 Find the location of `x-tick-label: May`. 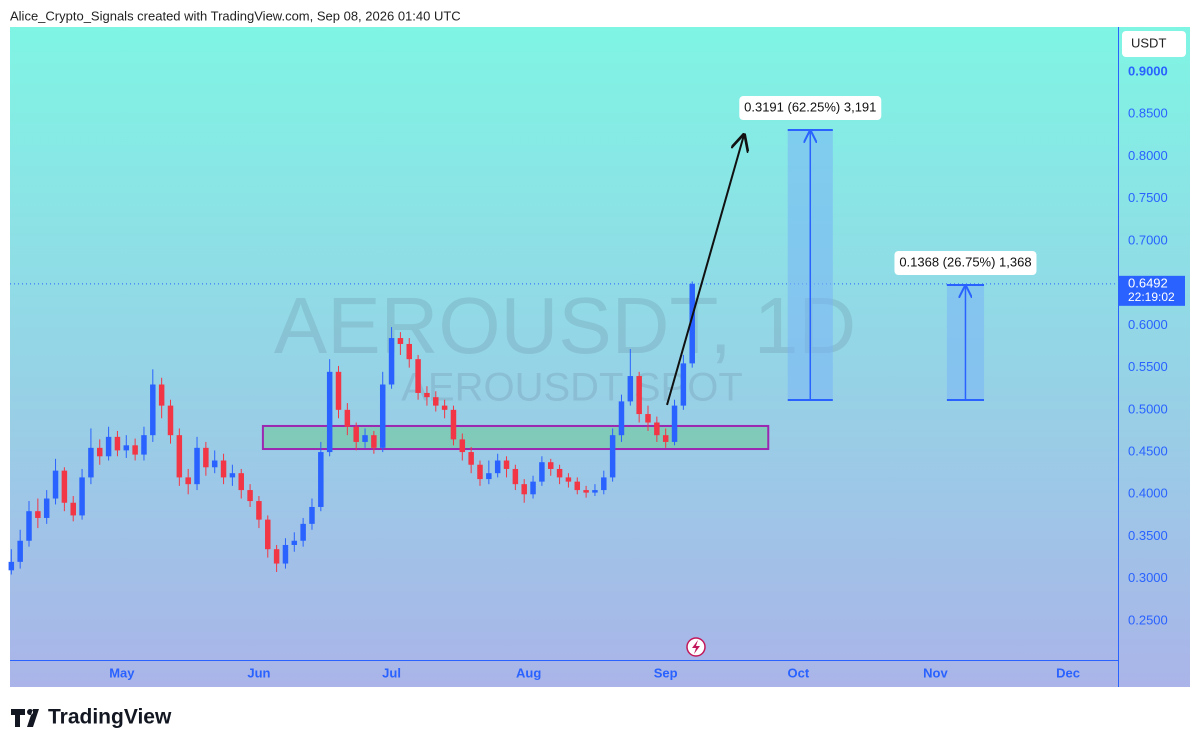

x-tick-label: May is located at coordinates (122, 672).